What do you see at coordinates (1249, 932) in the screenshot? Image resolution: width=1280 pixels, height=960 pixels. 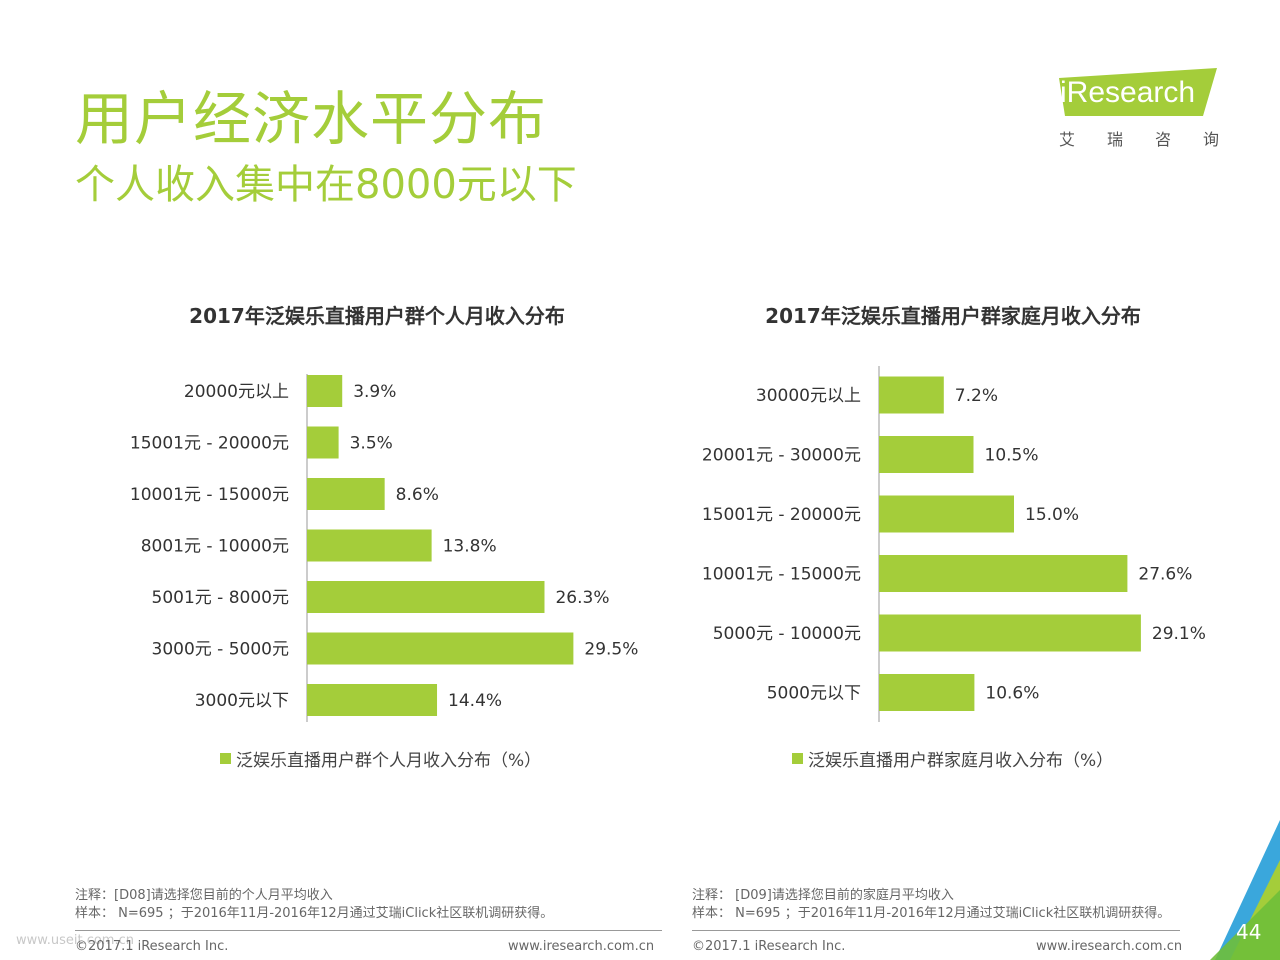 I see `page-number: 44` at bounding box center [1249, 932].